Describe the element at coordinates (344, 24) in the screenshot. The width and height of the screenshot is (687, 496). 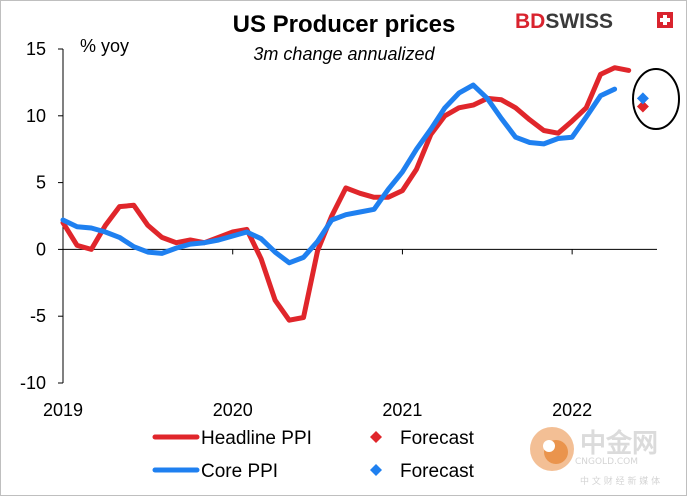
I see `chart-title: US Producer prices` at that location.